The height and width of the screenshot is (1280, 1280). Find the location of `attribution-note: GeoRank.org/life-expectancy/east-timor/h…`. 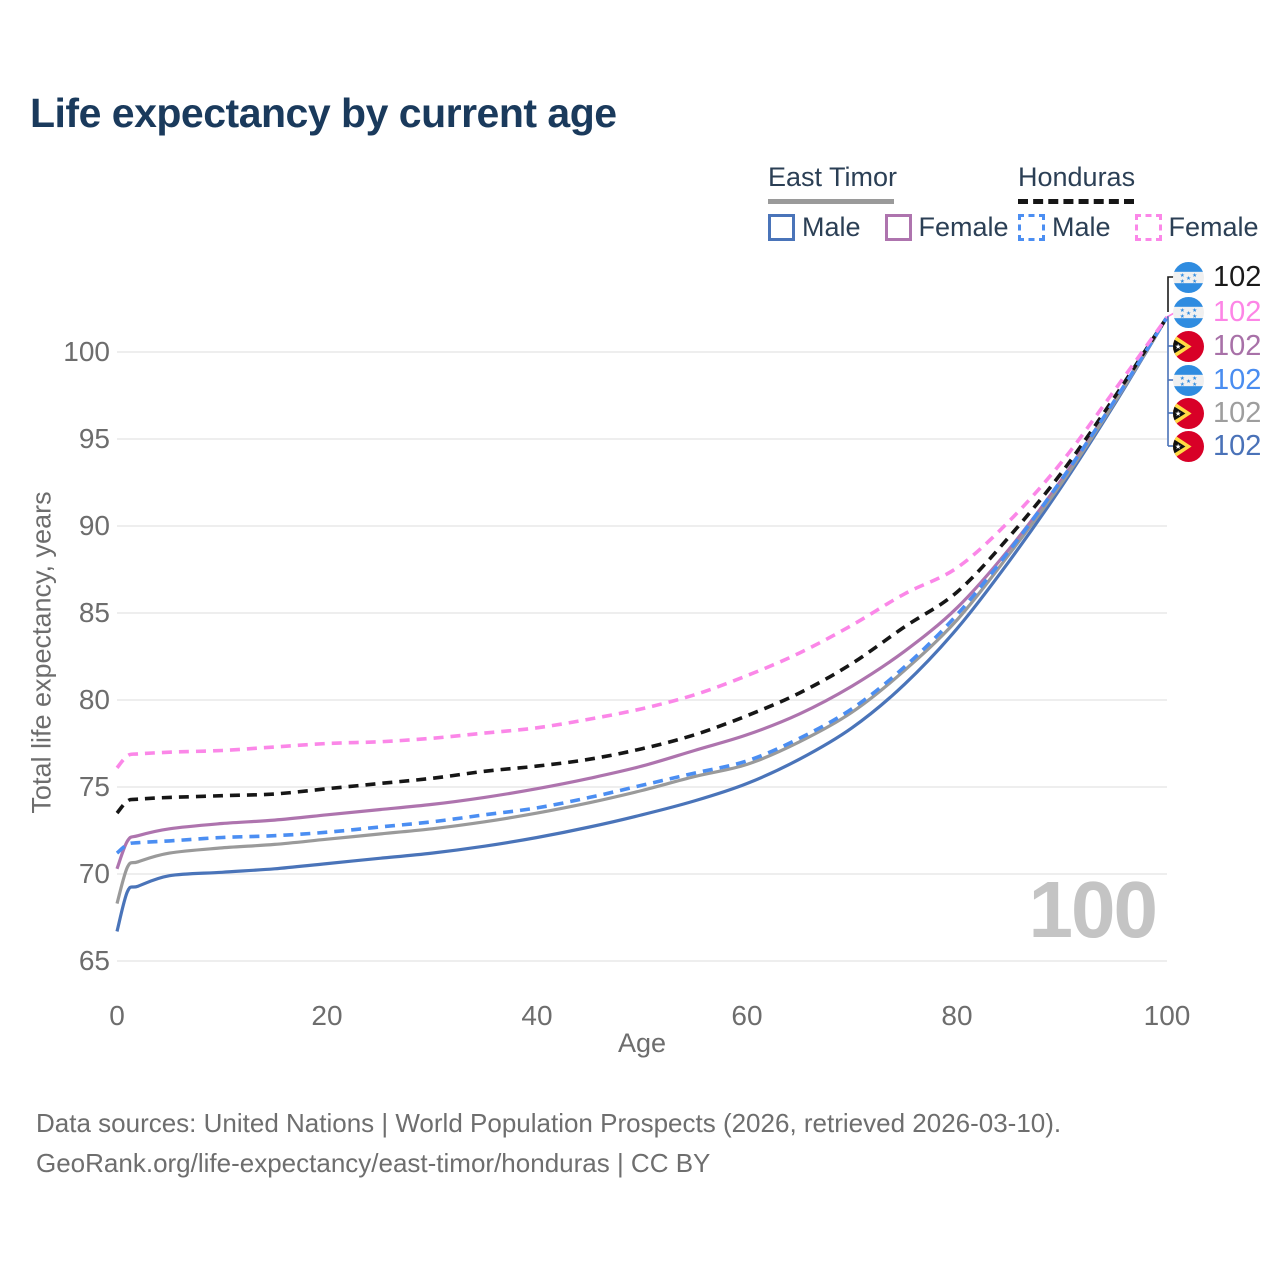

attribution-note: GeoRank.org/life-expectancy/east-timor/h… is located at coordinates (373, 1163).